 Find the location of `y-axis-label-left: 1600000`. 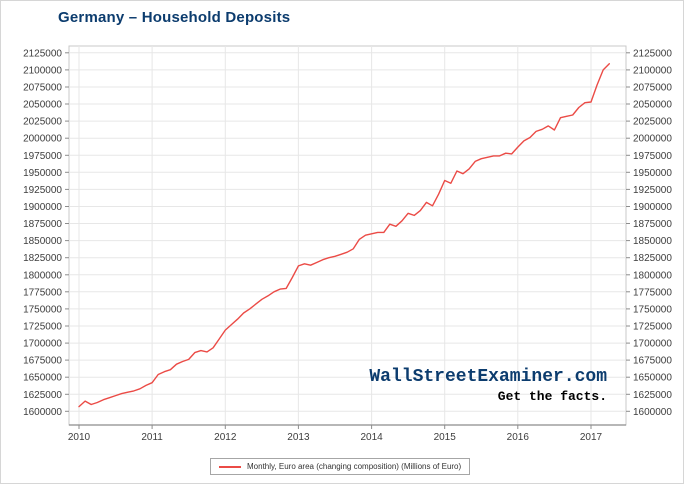

y-axis-label-left: 1600000 is located at coordinates (42, 412).